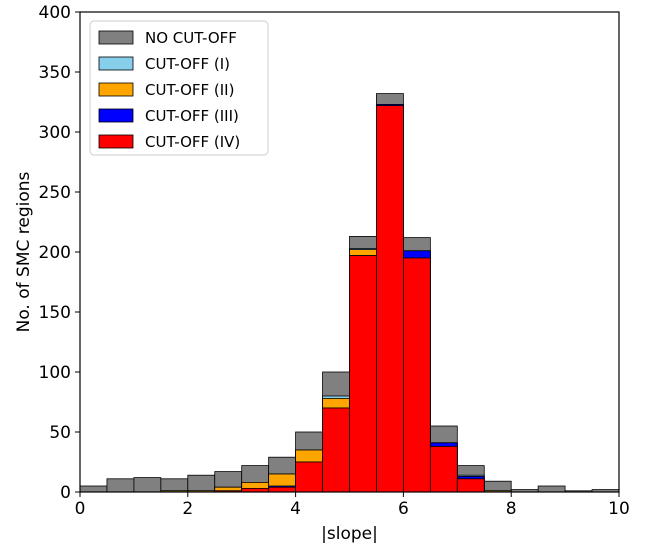 The width and height of the screenshot is (654, 550). Describe the element at coordinates (80, 509) in the screenshot. I see `x-tick-label: 0` at that location.